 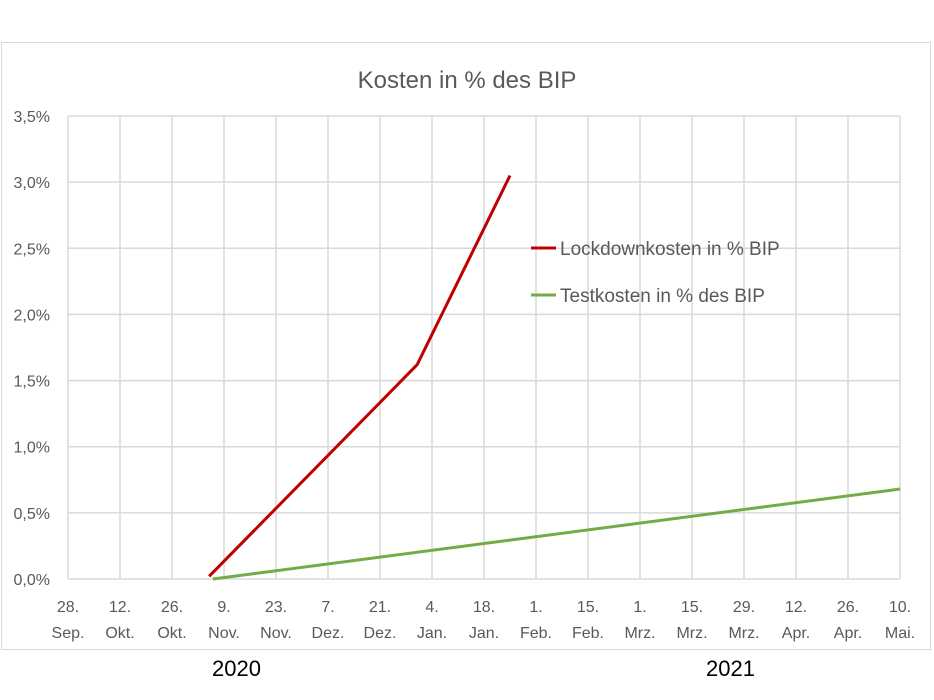 What do you see at coordinates (223, 607) in the screenshot?
I see `x-tick-label-day: 9.` at bounding box center [223, 607].